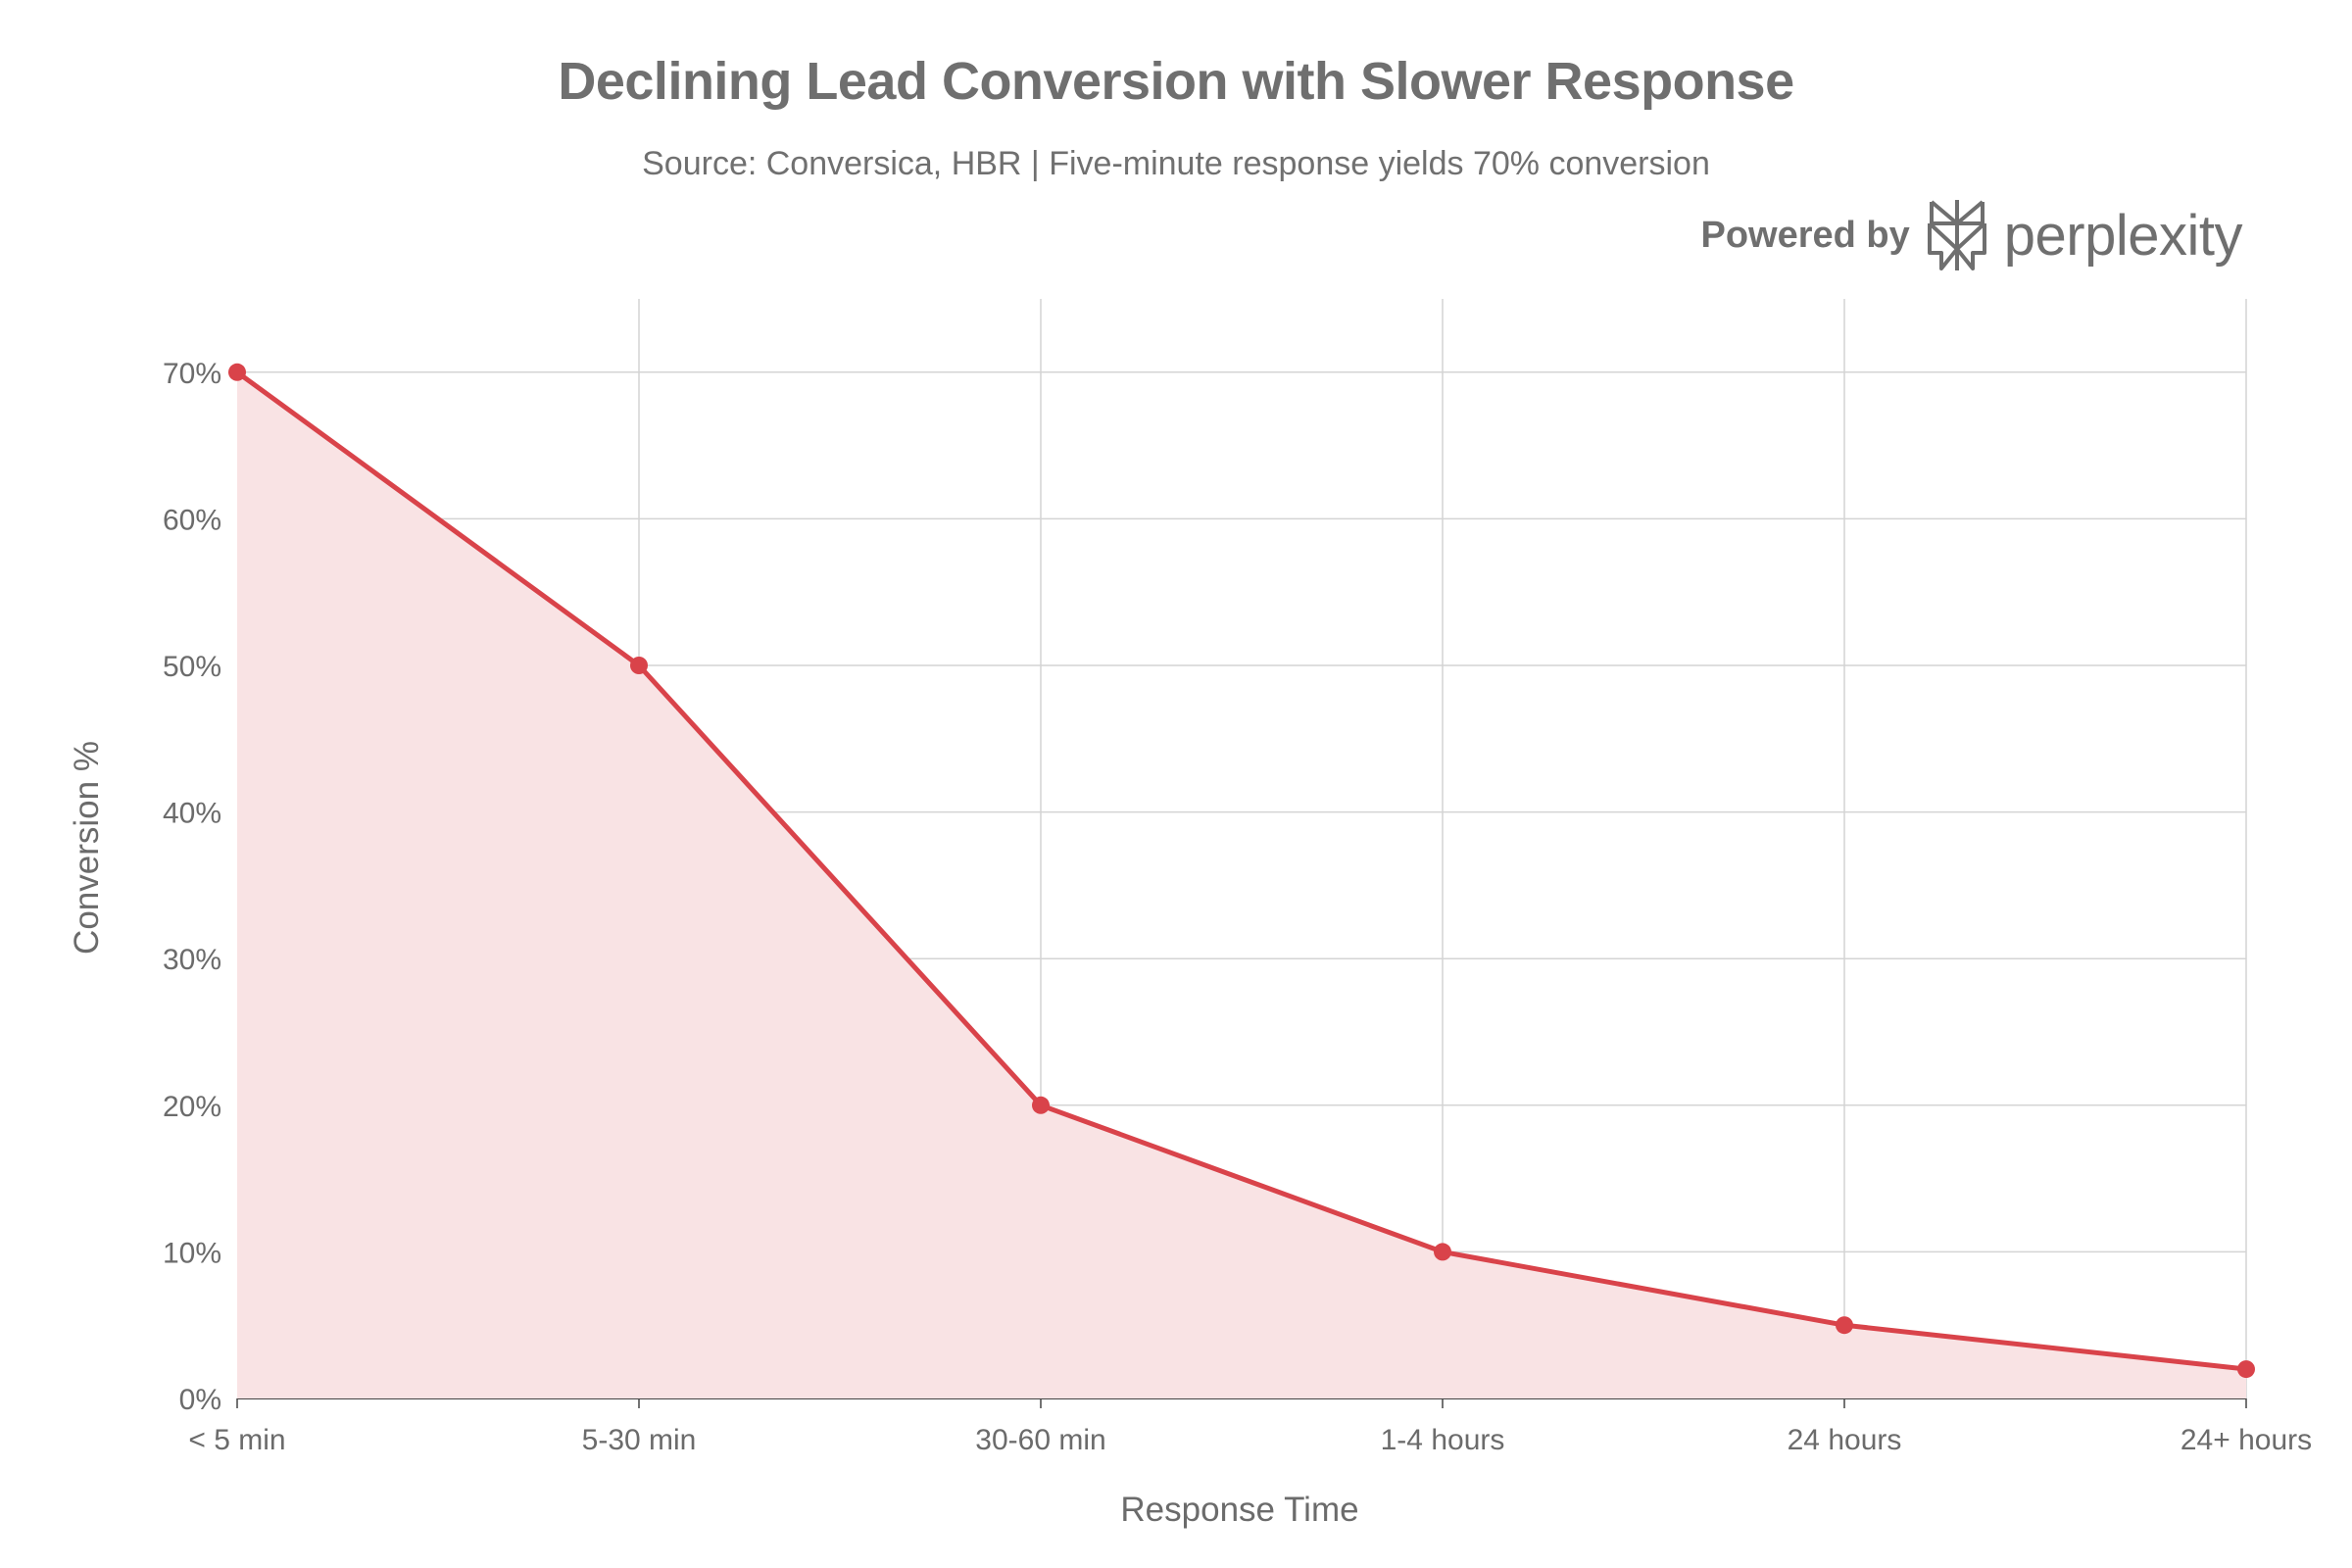 The height and width of the screenshot is (1568, 2352). I want to click on perplexity-logo-icon, so click(1956, 235).